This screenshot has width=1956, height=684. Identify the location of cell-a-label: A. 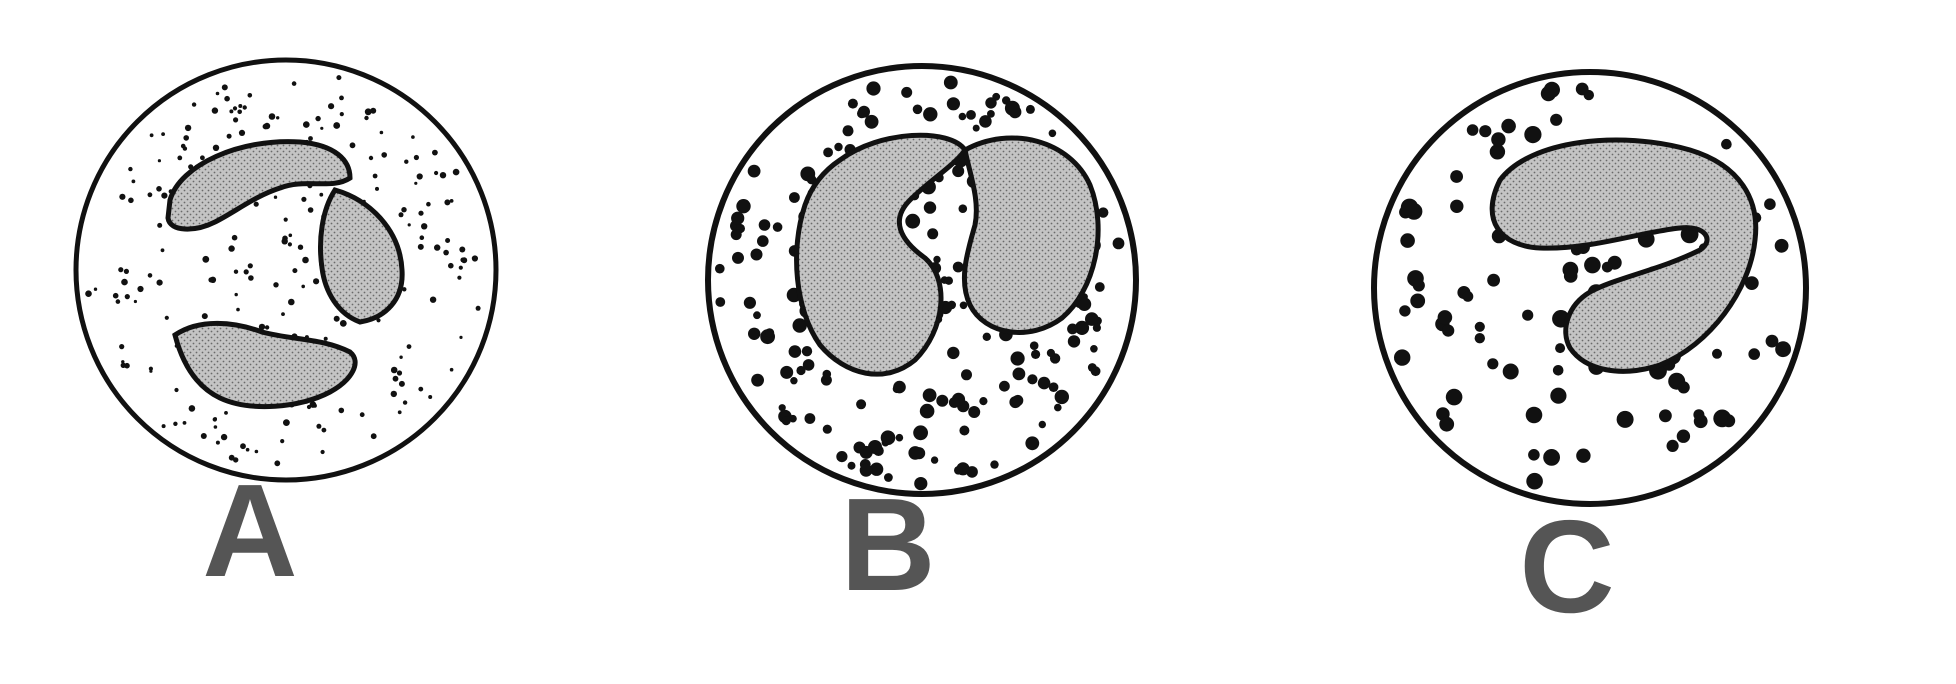
(249, 530).